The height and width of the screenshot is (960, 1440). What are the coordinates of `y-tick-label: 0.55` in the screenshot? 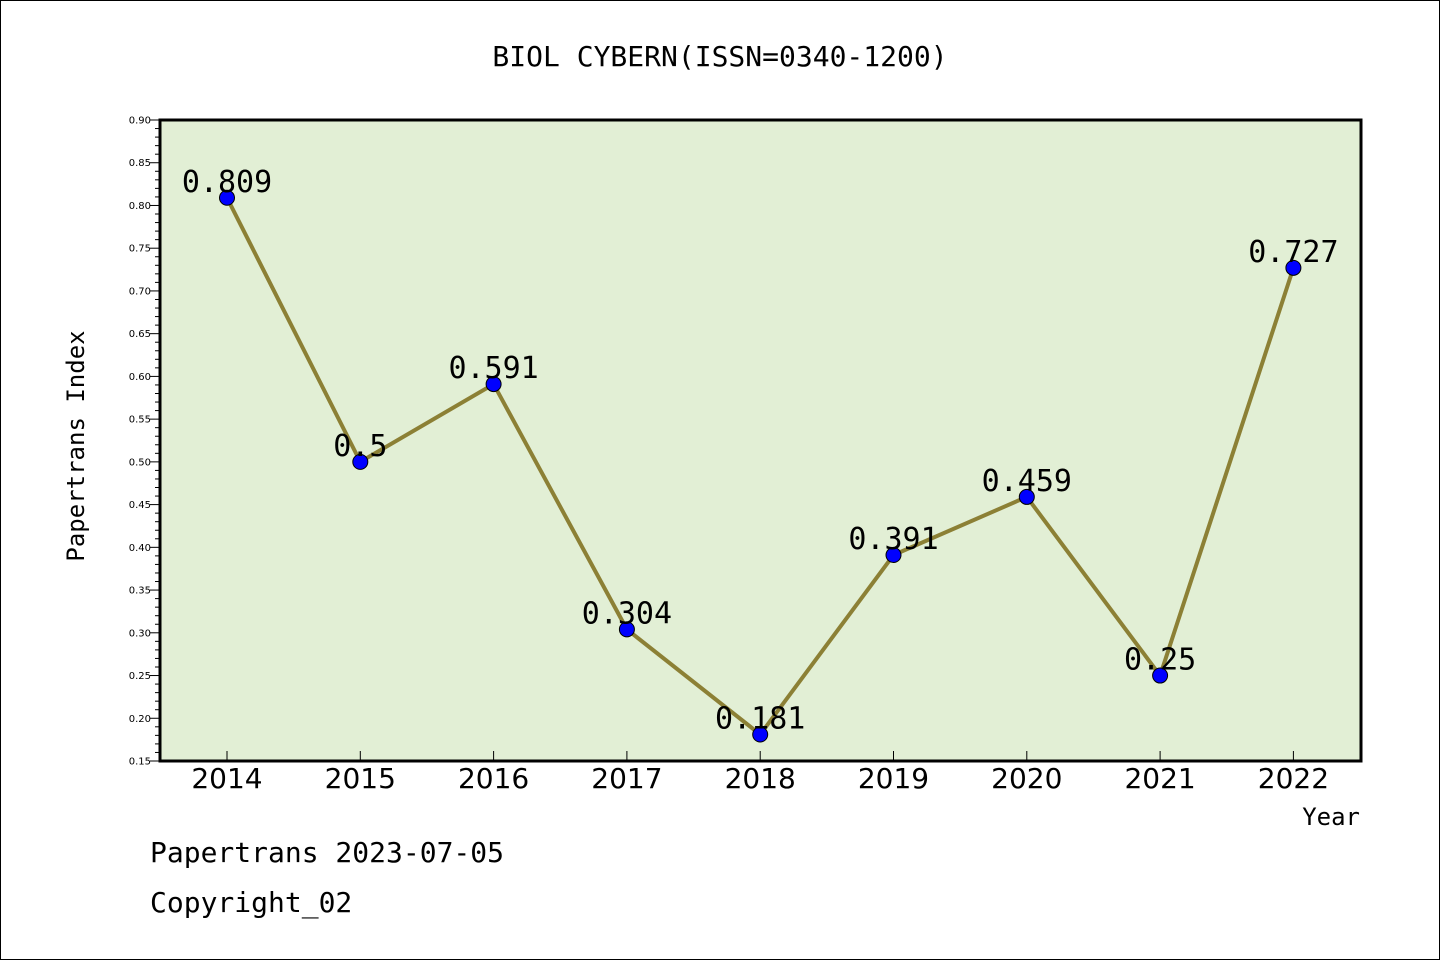 It's located at (140, 420).